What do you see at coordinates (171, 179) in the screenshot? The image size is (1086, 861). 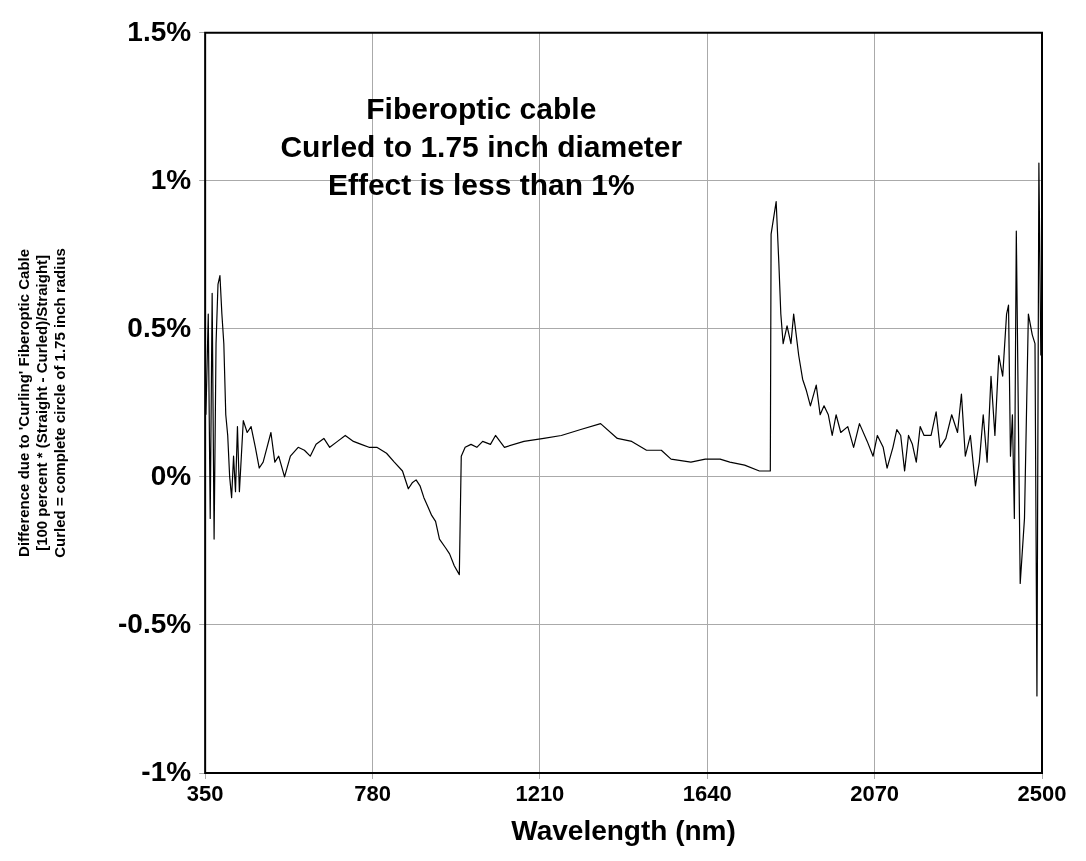 I see `y-tick-label: 1%` at bounding box center [171, 179].